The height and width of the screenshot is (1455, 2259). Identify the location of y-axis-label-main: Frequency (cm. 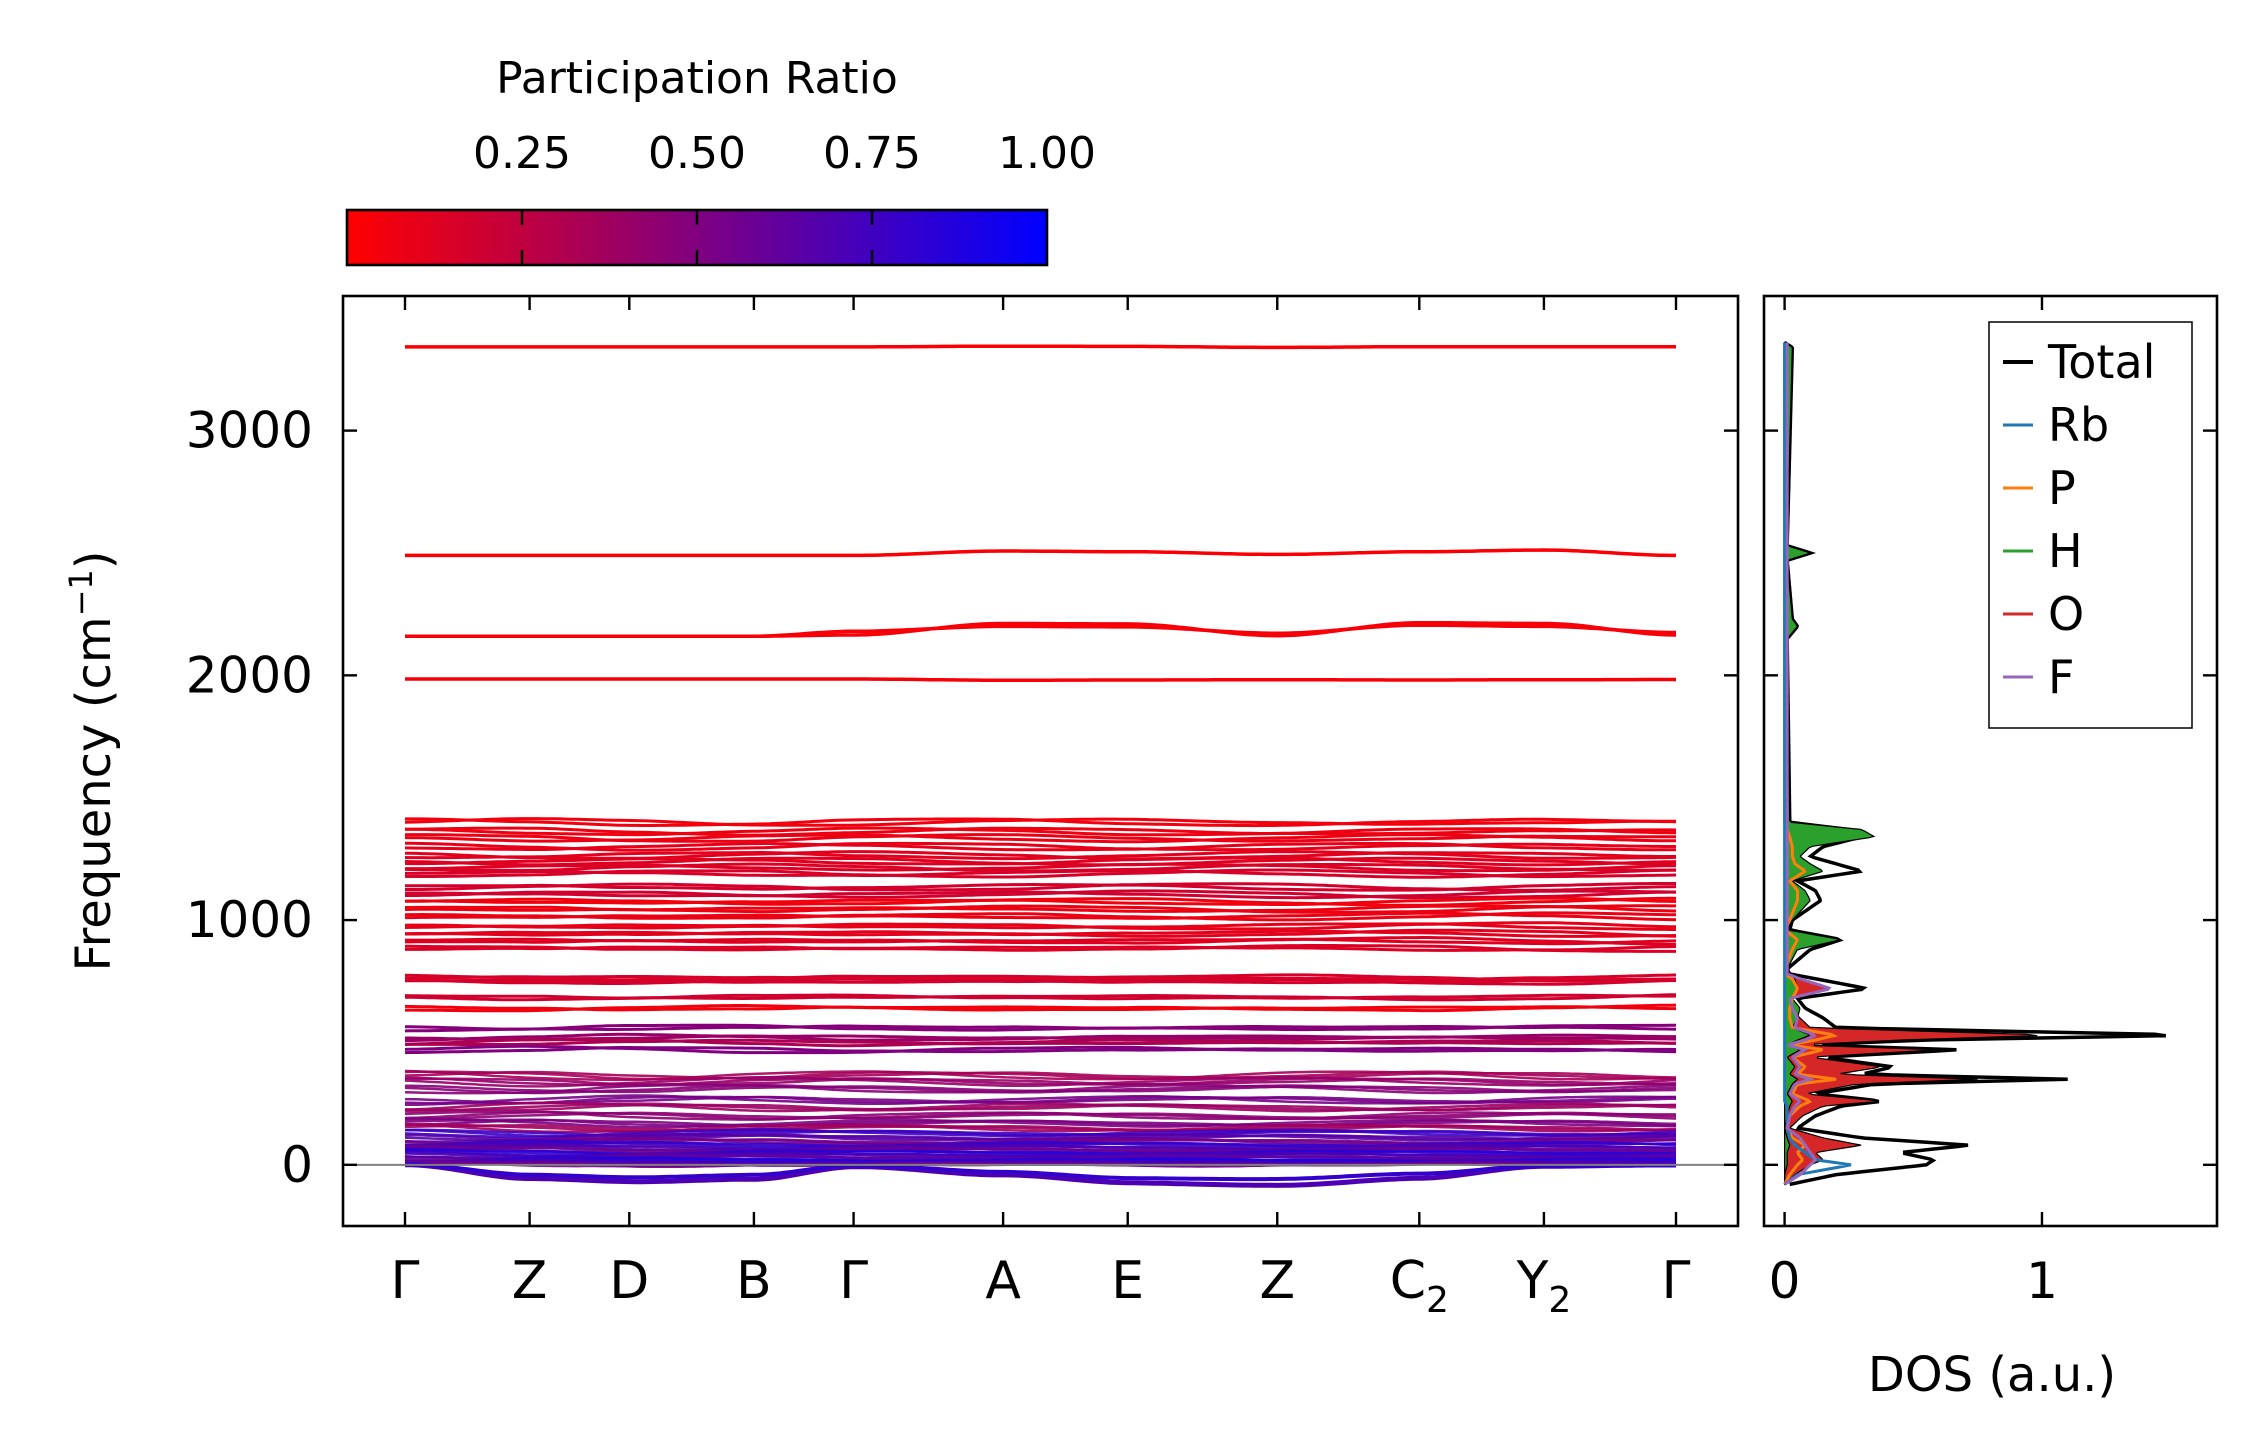
(94, 793).